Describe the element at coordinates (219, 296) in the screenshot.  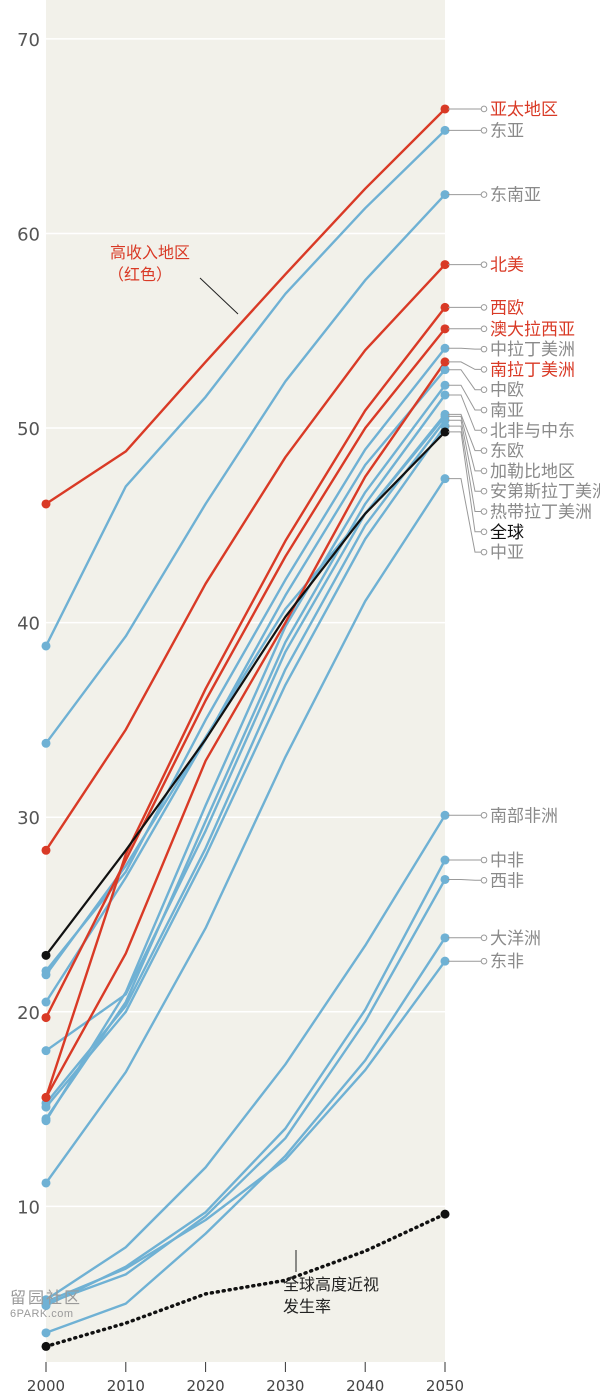
I see `annotation-high-income-leader` at that location.